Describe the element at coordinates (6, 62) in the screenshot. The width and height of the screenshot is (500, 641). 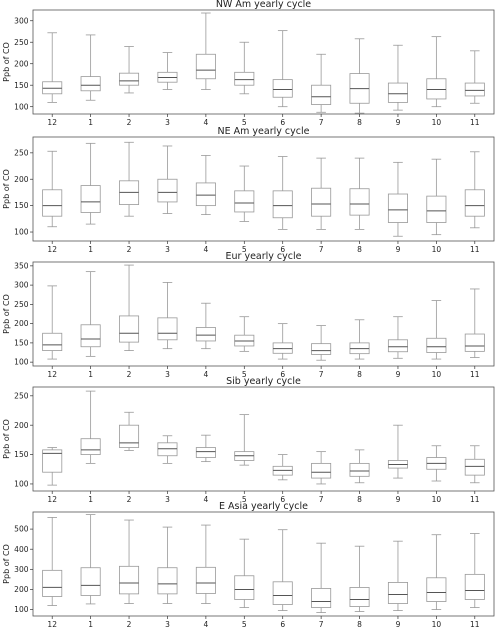
I see `y-axis-label: Ppb of CO` at that location.